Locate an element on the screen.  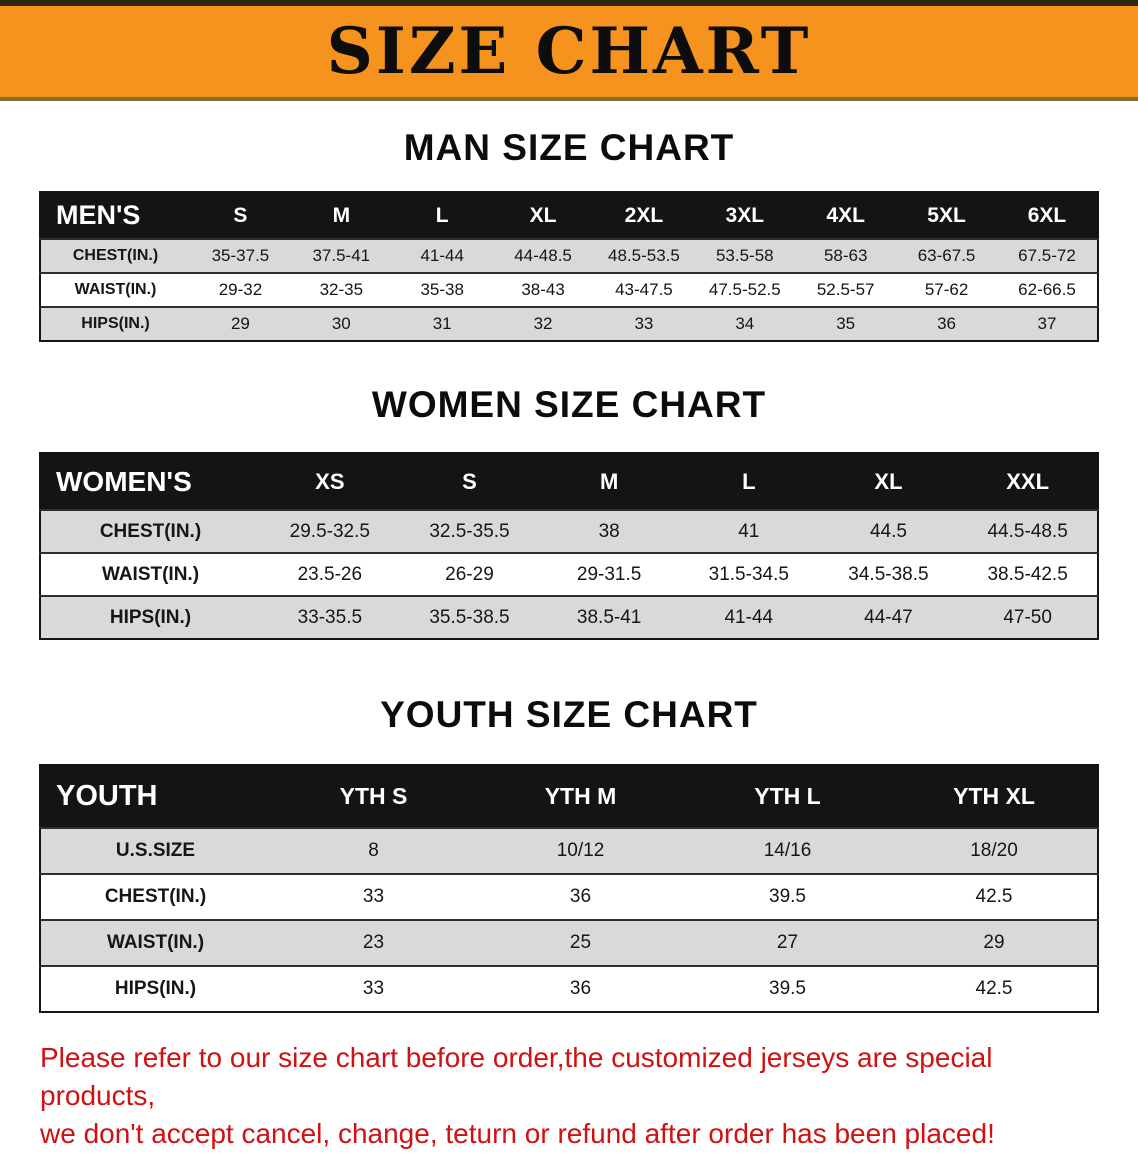
size-column-header: YTH XL is located at coordinates (994, 796).